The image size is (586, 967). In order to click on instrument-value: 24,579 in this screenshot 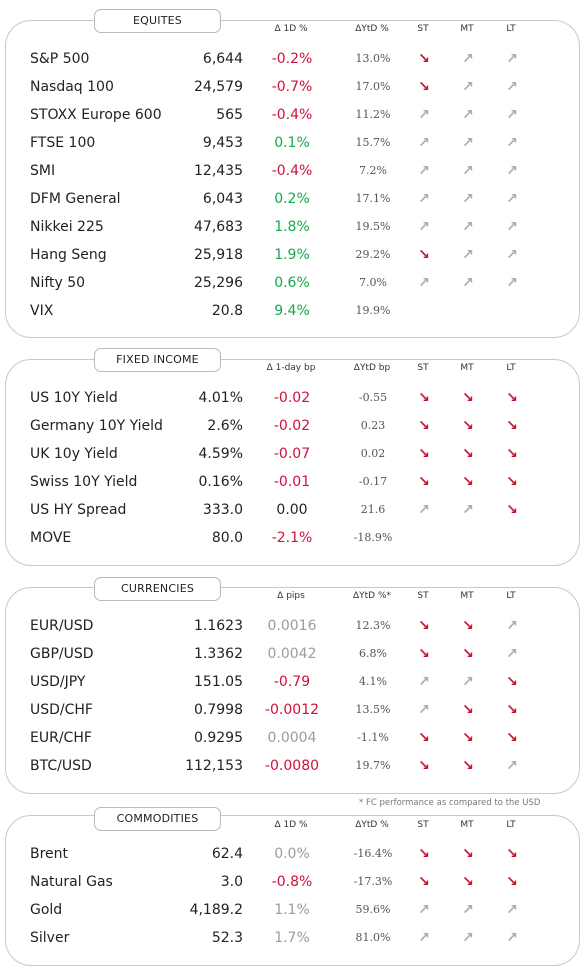, I will do `click(218, 87)`.